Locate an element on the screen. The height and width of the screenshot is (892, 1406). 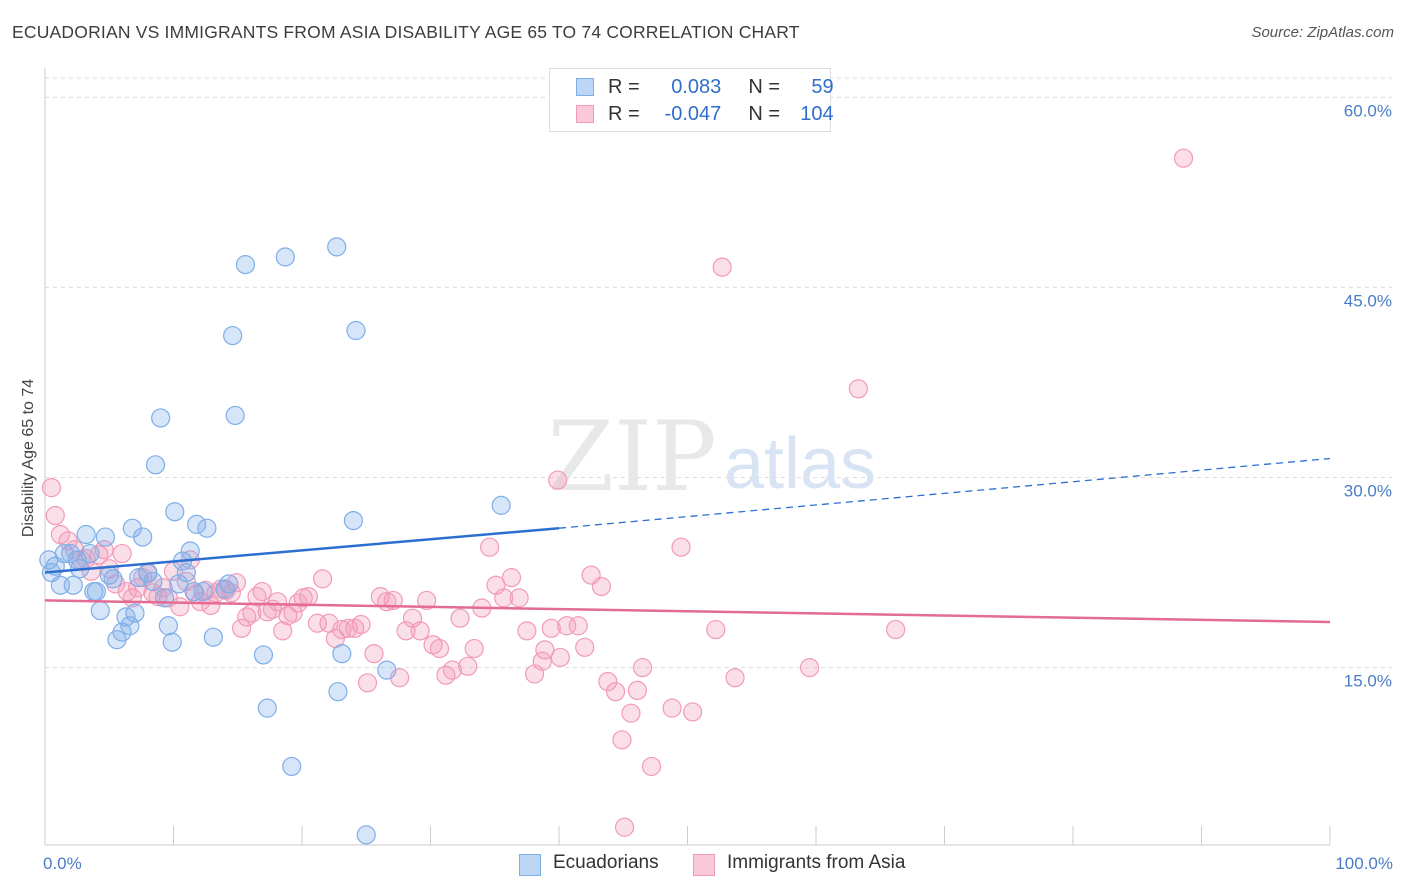
watermark: ZIP atlas is located at coordinates (711, 457).